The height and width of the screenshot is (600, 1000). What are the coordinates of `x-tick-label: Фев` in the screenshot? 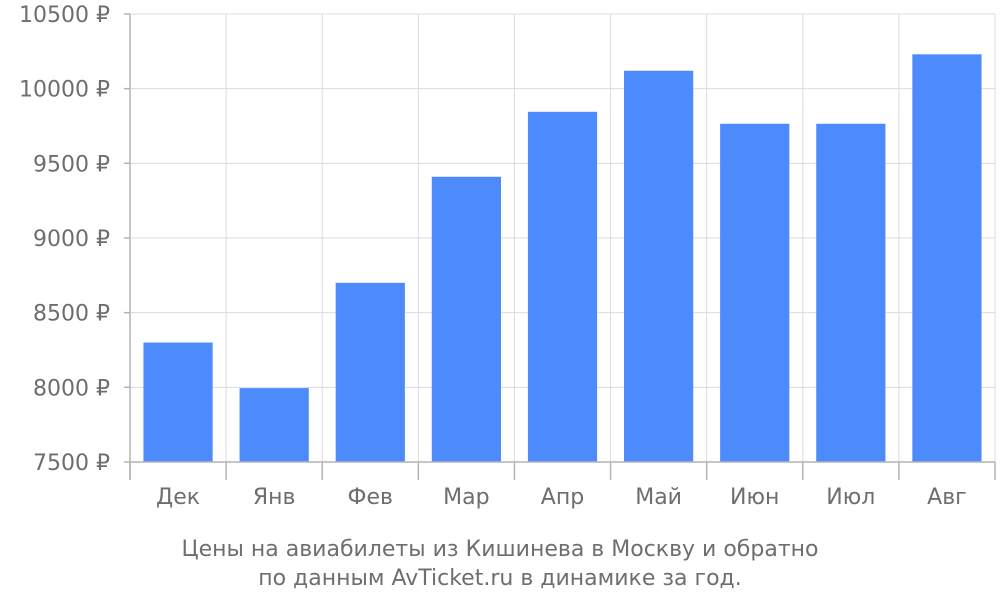 It's located at (370, 497).